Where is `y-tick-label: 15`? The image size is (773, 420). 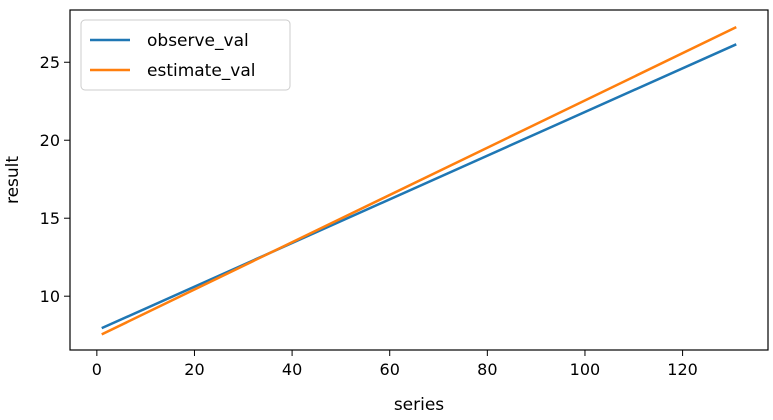
y-tick-label: 15 is located at coordinates (50, 218).